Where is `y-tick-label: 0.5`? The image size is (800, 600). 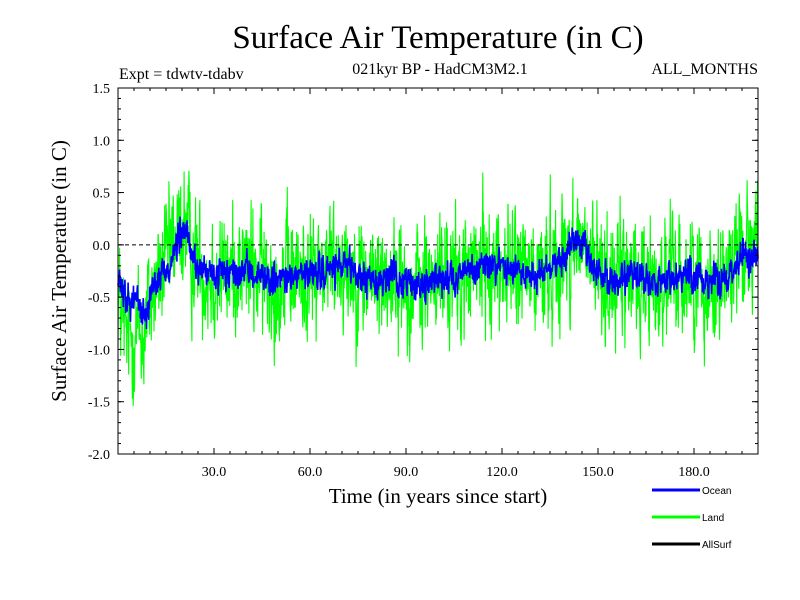 y-tick-label: 0.5 is located at coordinates (102, 194).